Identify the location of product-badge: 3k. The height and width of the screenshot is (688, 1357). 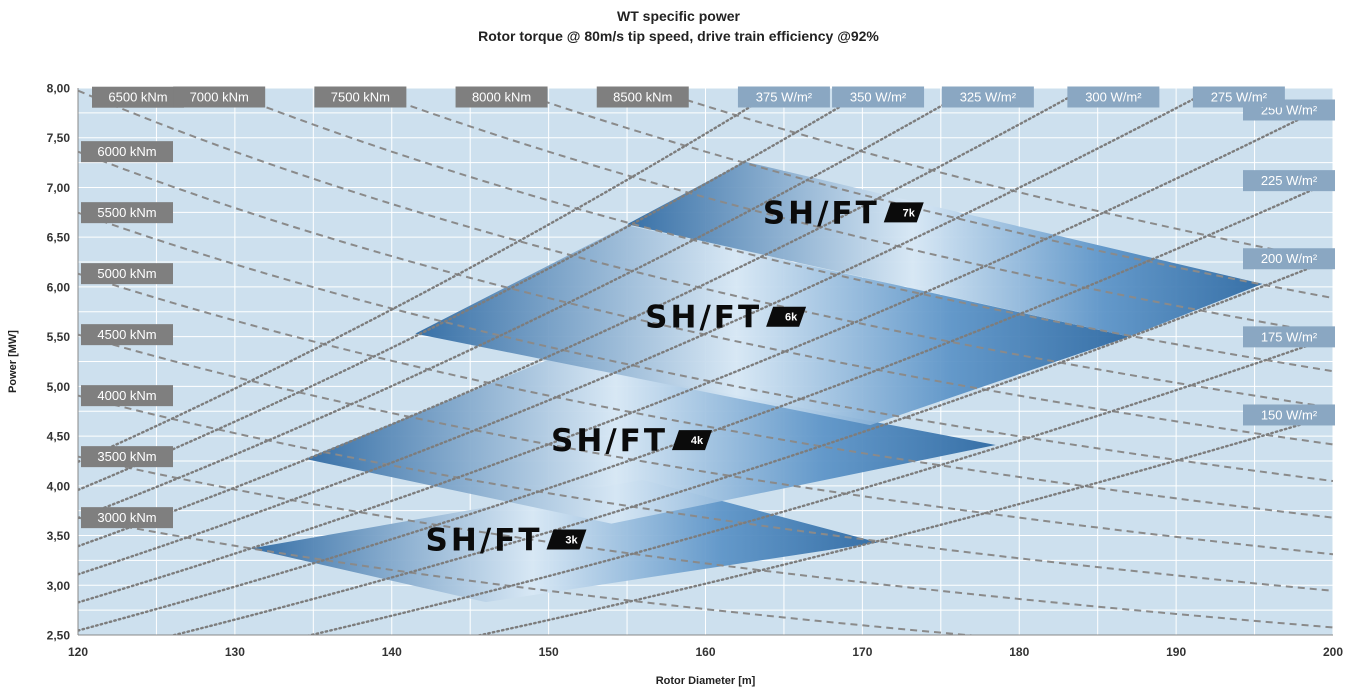
(571, 541).